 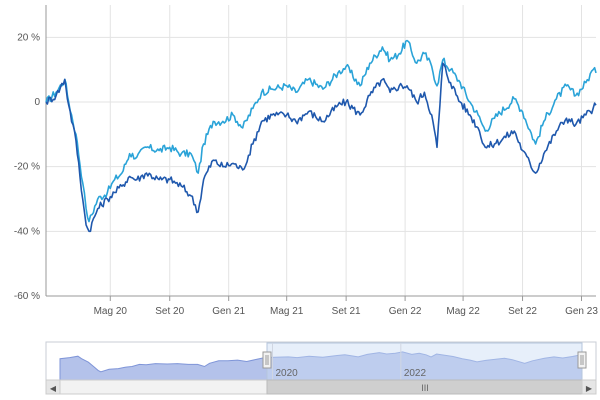 What do you see at coordinates (28, 37) in the screenshot?
I see `y-tick-label: 20 %` at bounding box center [28, 37].